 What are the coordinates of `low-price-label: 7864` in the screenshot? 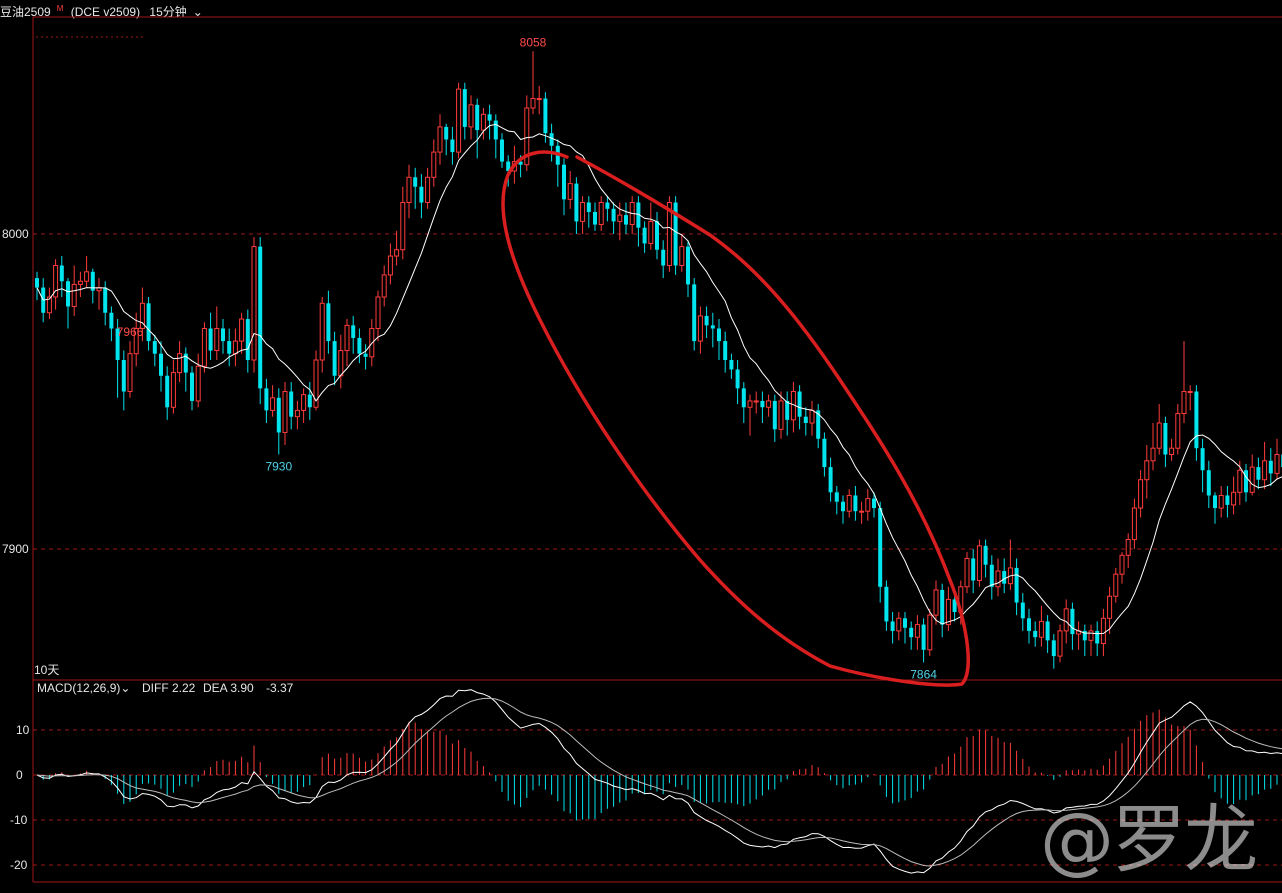 It's located at (923, 674).